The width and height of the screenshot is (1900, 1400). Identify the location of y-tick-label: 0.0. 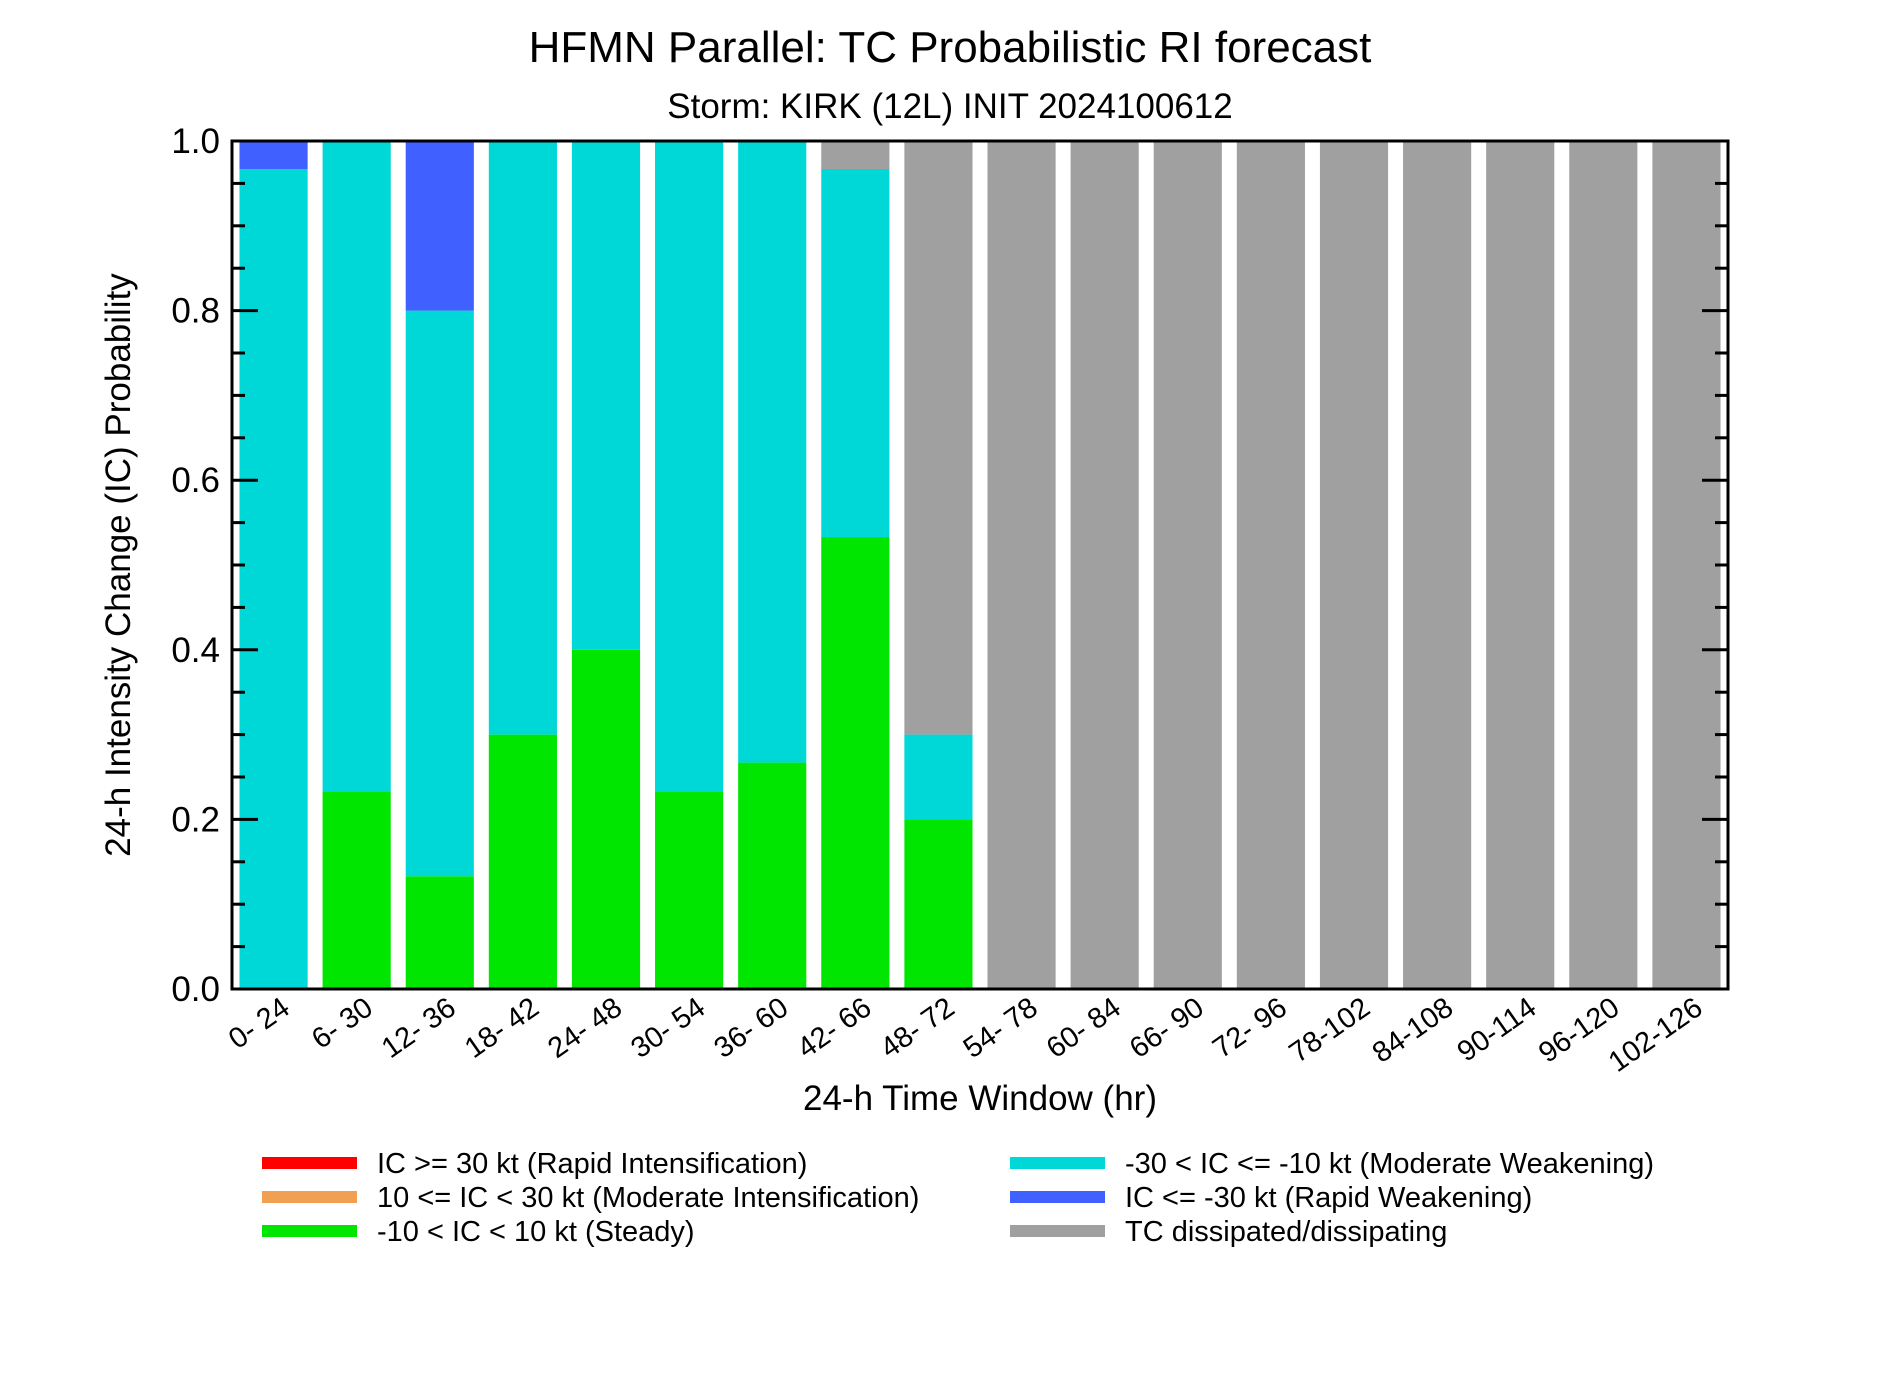
(195, 989).